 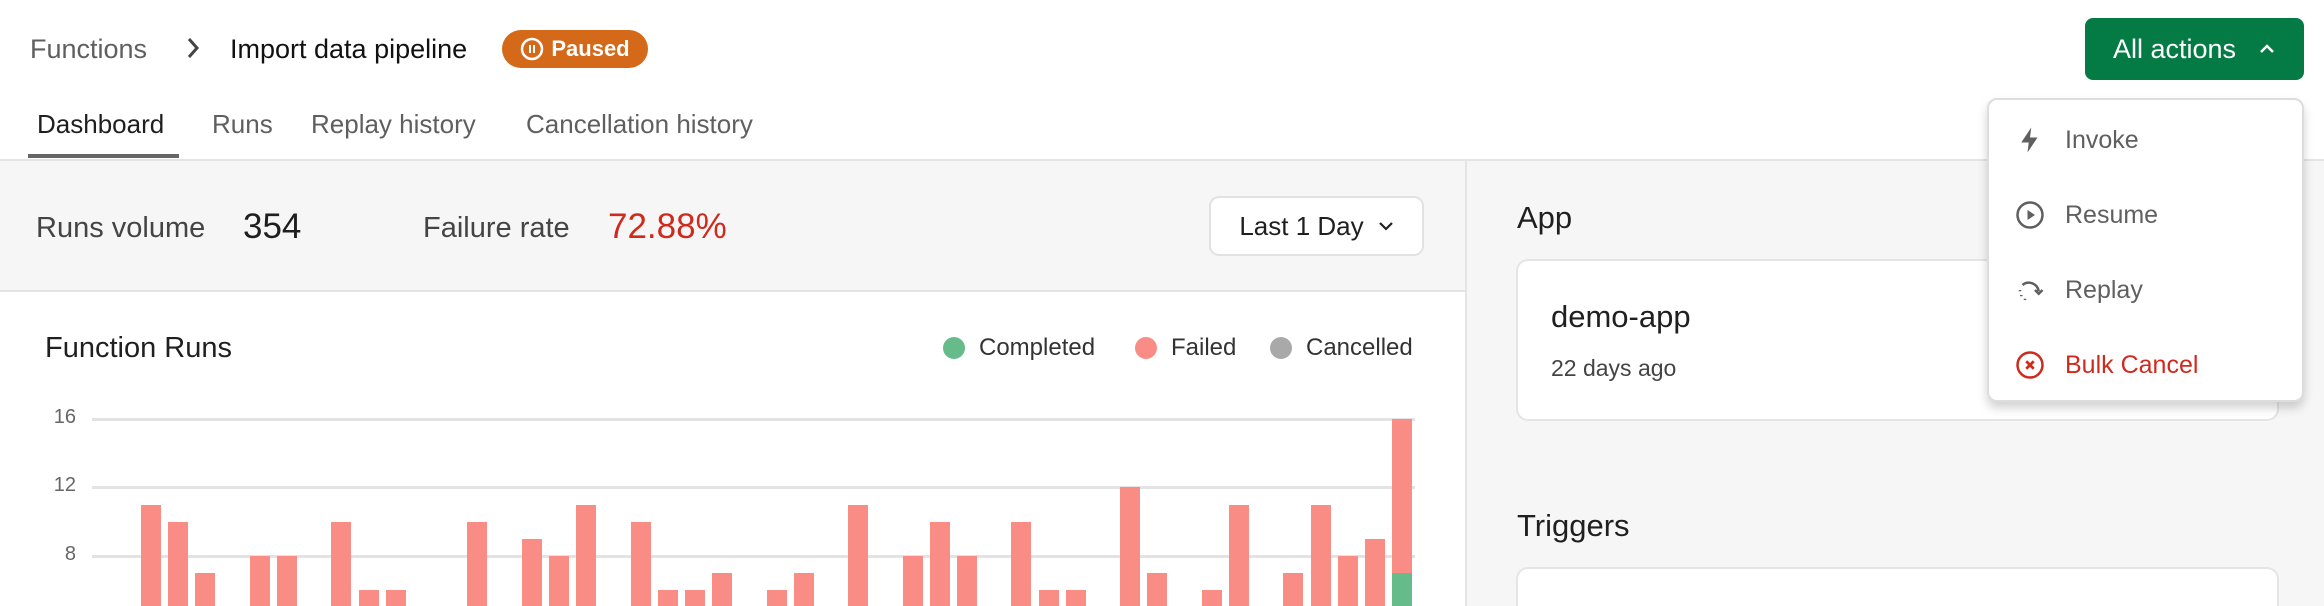 I want to click on y-tick-16: 16, so click(x=64, y=417).